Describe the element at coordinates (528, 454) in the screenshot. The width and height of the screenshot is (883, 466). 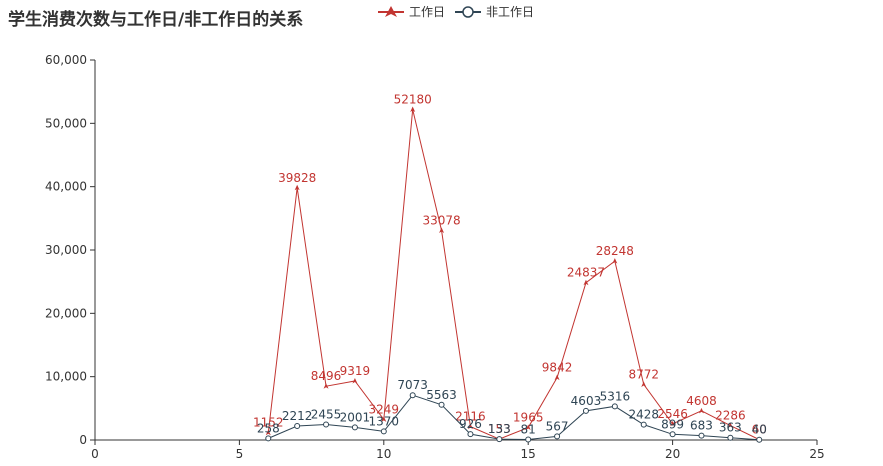
I see `x-tick-label: 15` at that location.